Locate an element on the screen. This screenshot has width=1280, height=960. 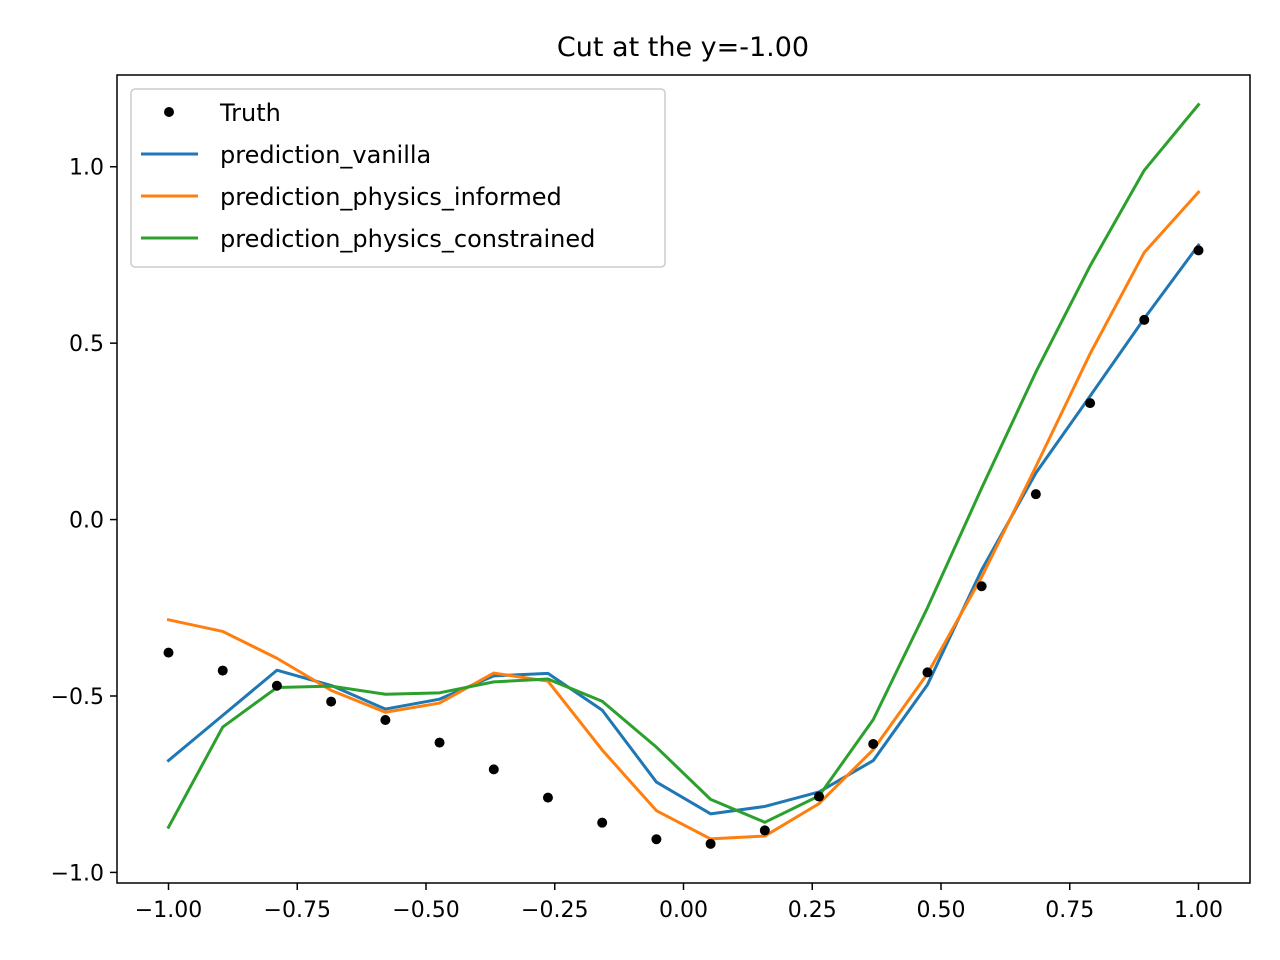
x-tick-label: −0.50 is located at coordinates (425, 910).